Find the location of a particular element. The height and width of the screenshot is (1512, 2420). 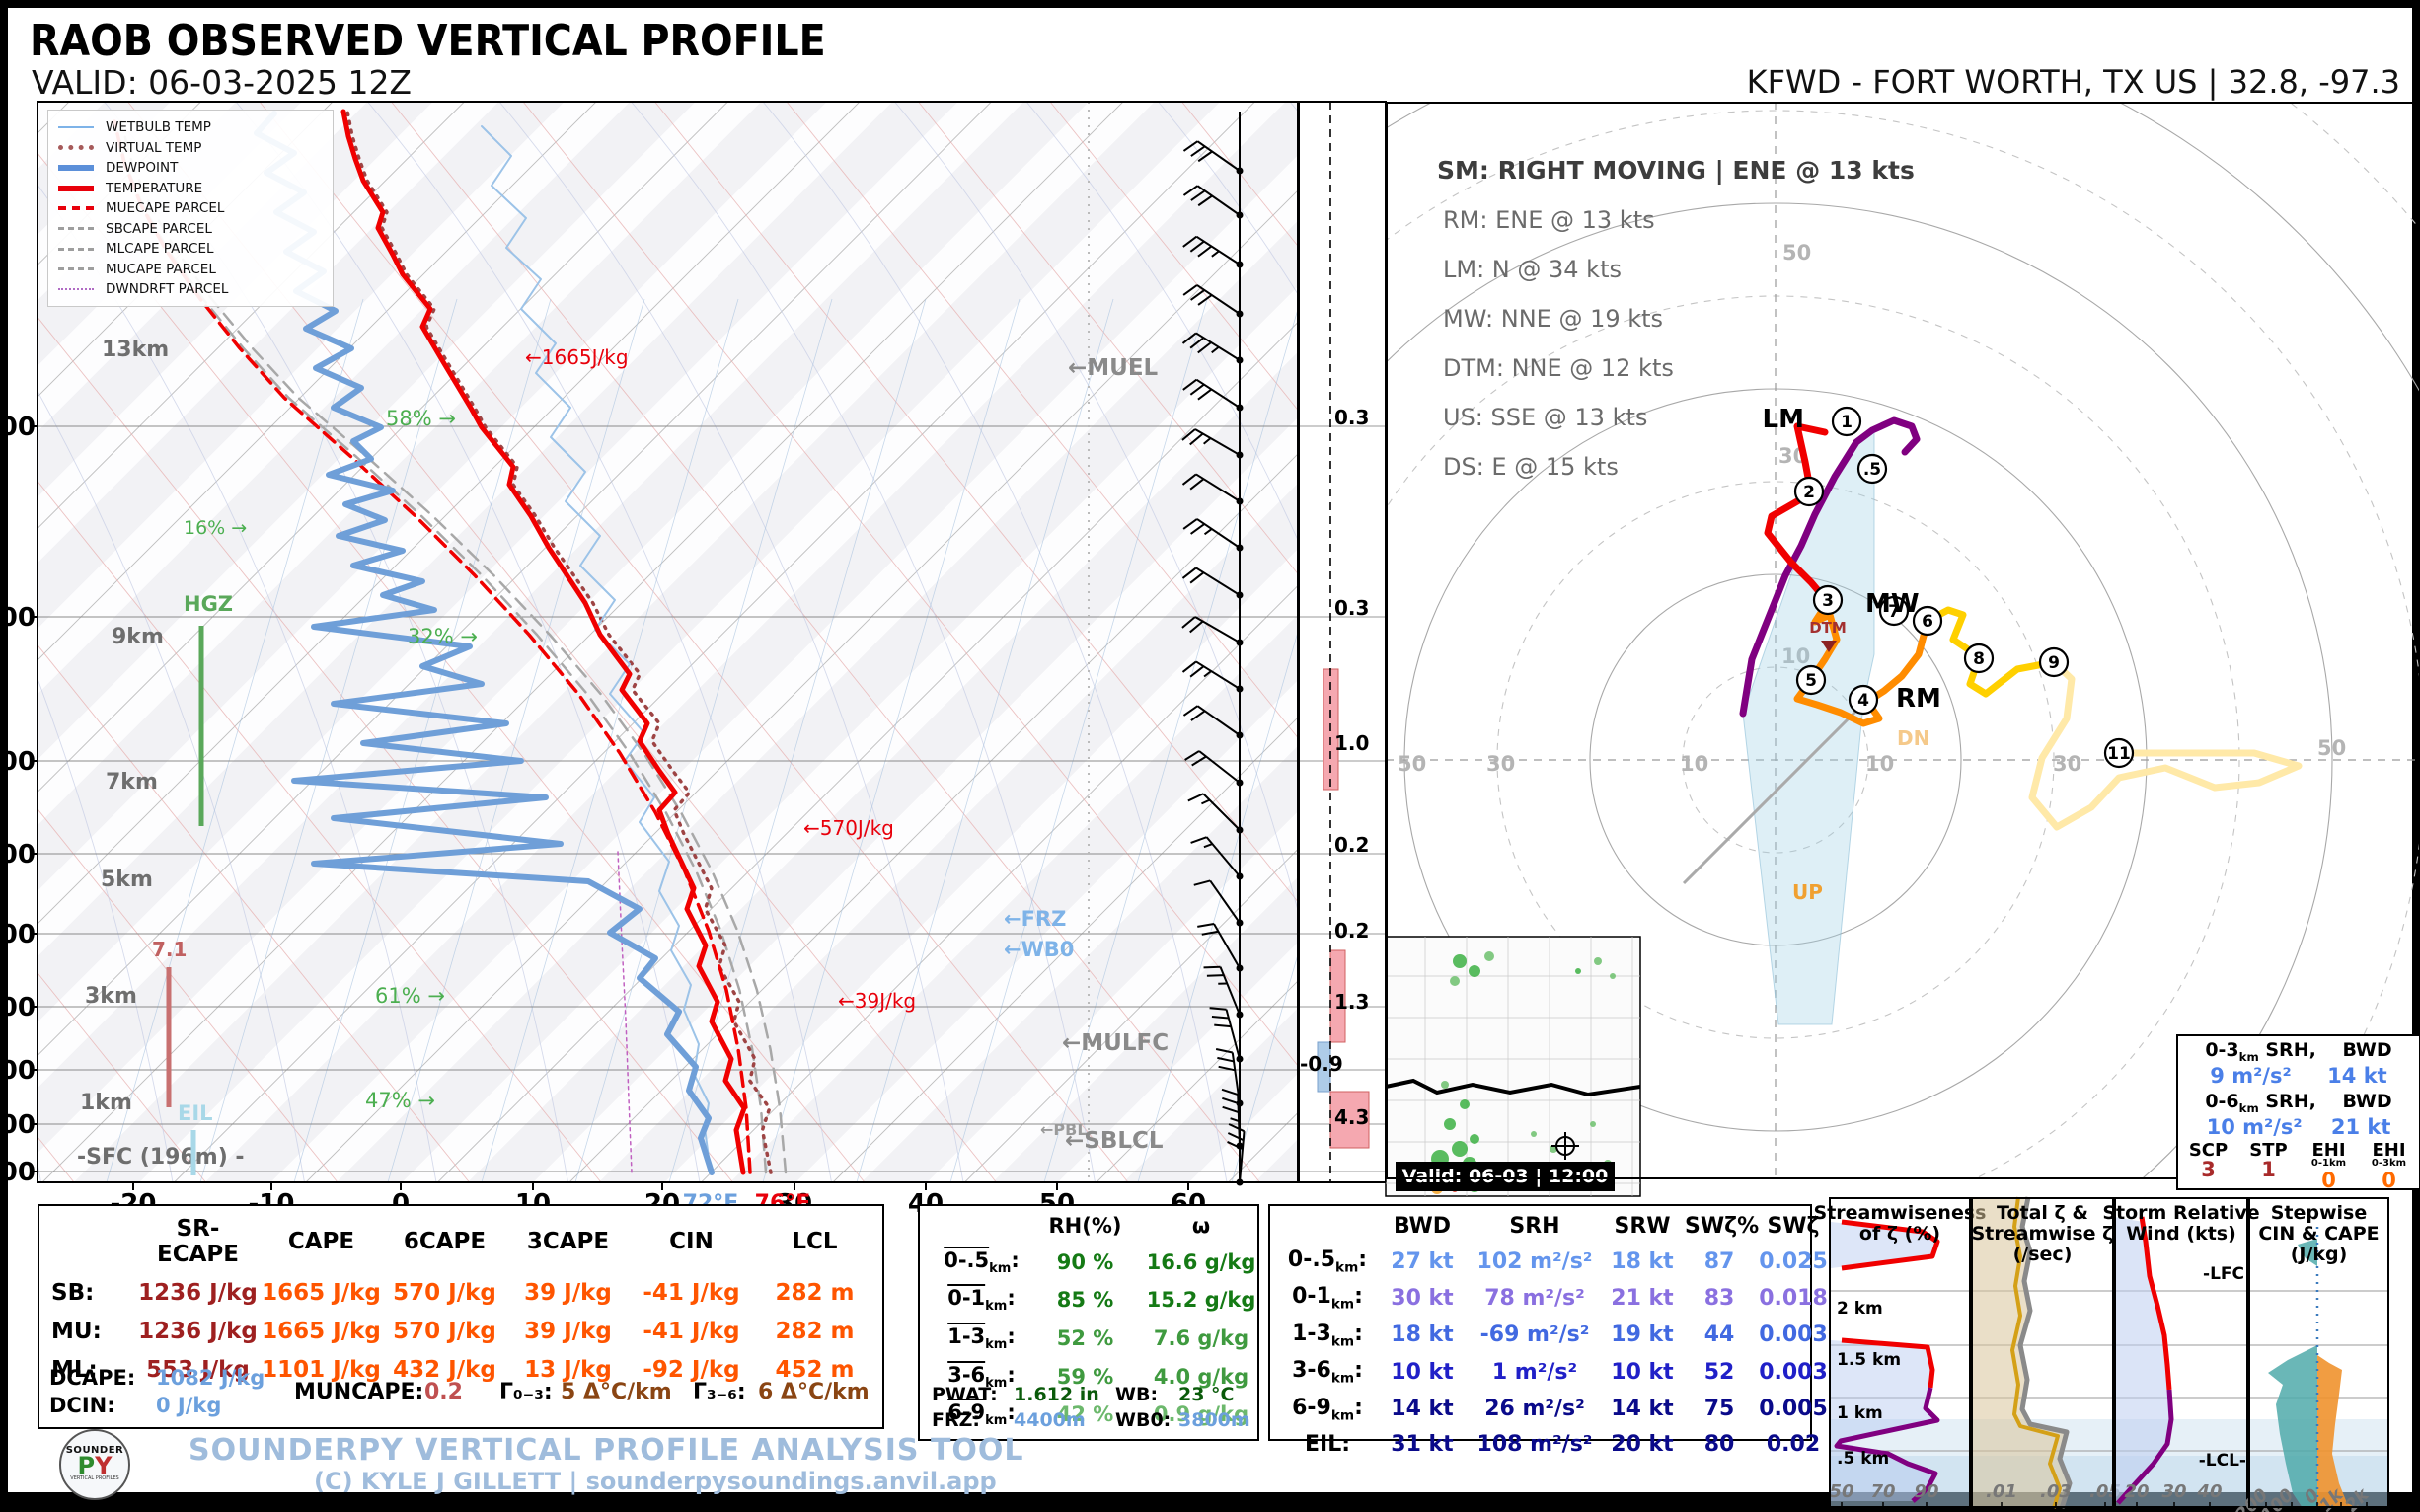

srh-area-polygon is located at coordinates (1808, 727).